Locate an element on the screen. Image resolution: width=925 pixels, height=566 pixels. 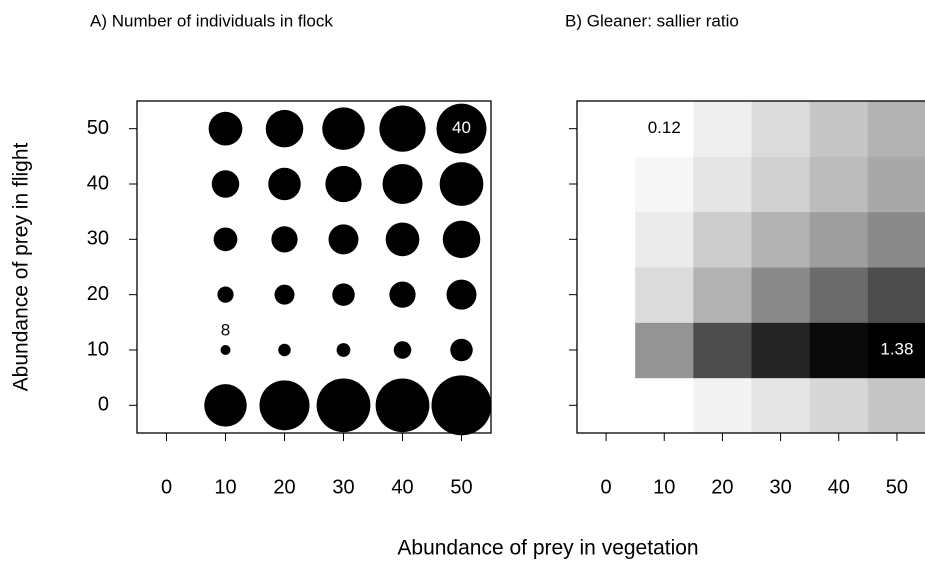
panel-a-title: A) Number of individuals in flock is located at coordinates (211, 20).